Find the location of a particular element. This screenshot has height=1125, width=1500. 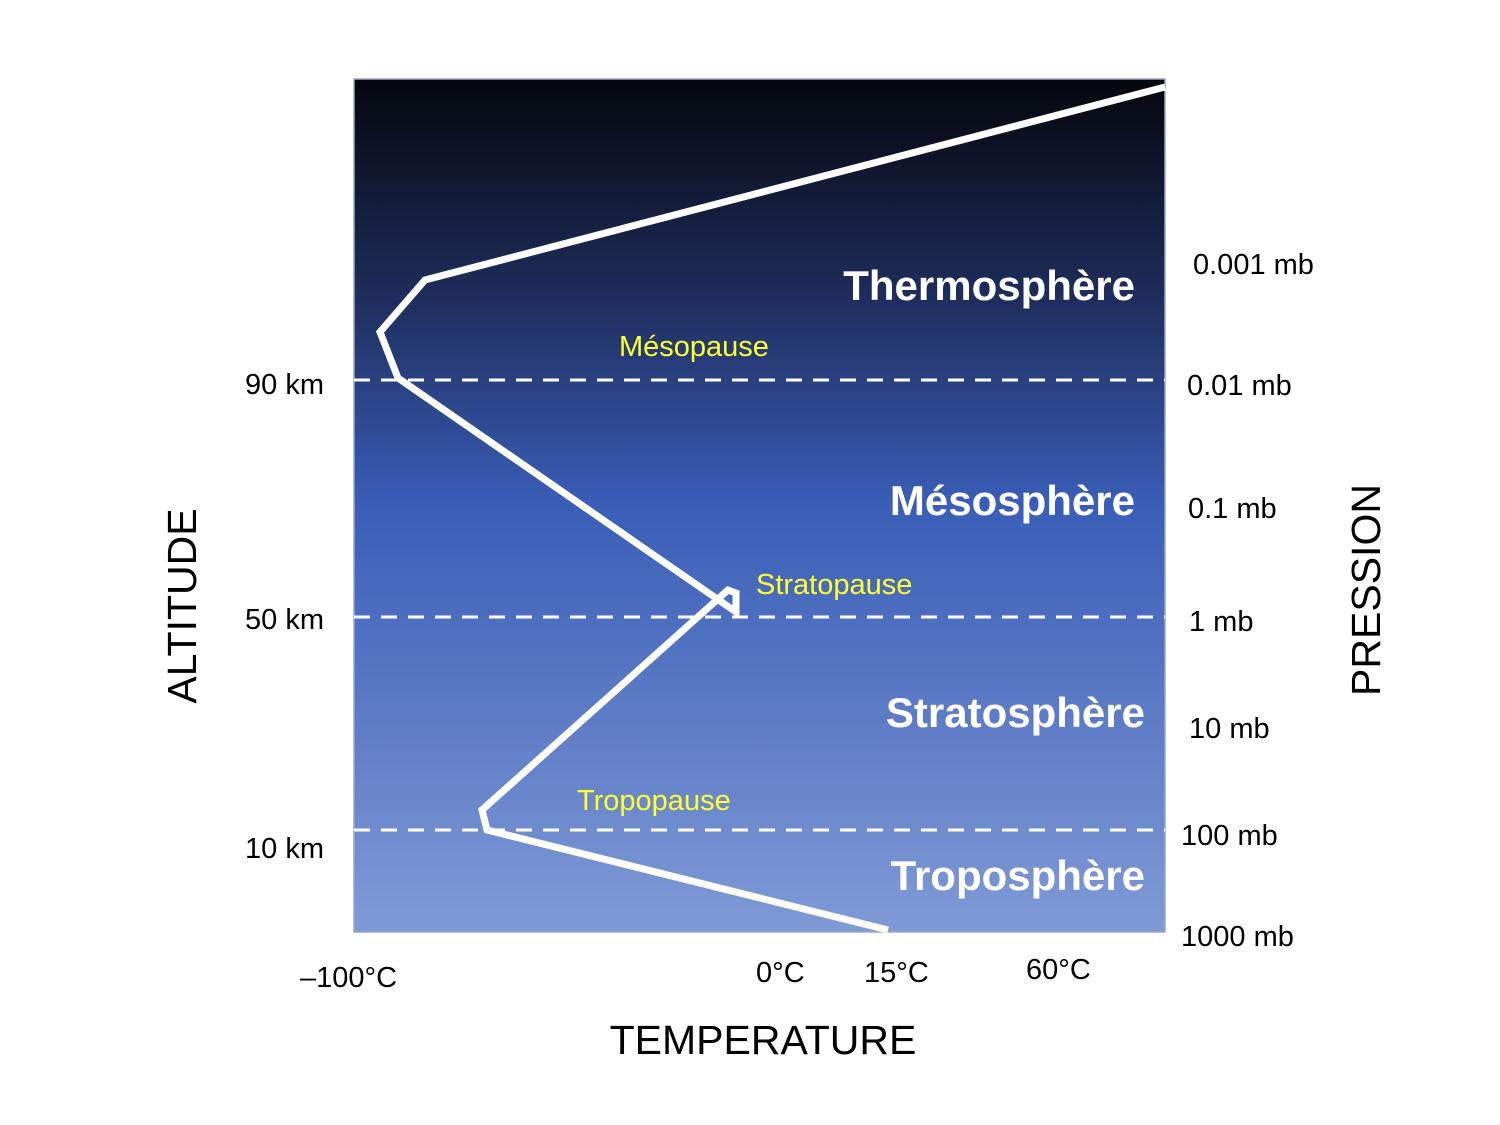

x-axis-title: TEMPERATURE is located at coordinates (763, 1040).